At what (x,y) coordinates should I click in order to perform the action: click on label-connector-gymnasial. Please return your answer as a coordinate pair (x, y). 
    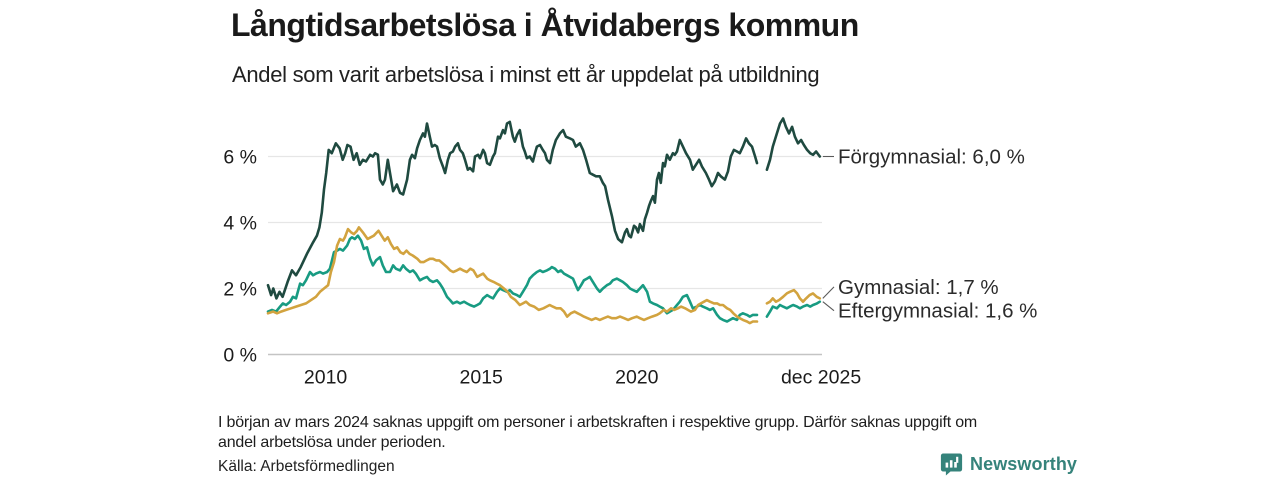
    Looking at the image, I should click on (828, 292).